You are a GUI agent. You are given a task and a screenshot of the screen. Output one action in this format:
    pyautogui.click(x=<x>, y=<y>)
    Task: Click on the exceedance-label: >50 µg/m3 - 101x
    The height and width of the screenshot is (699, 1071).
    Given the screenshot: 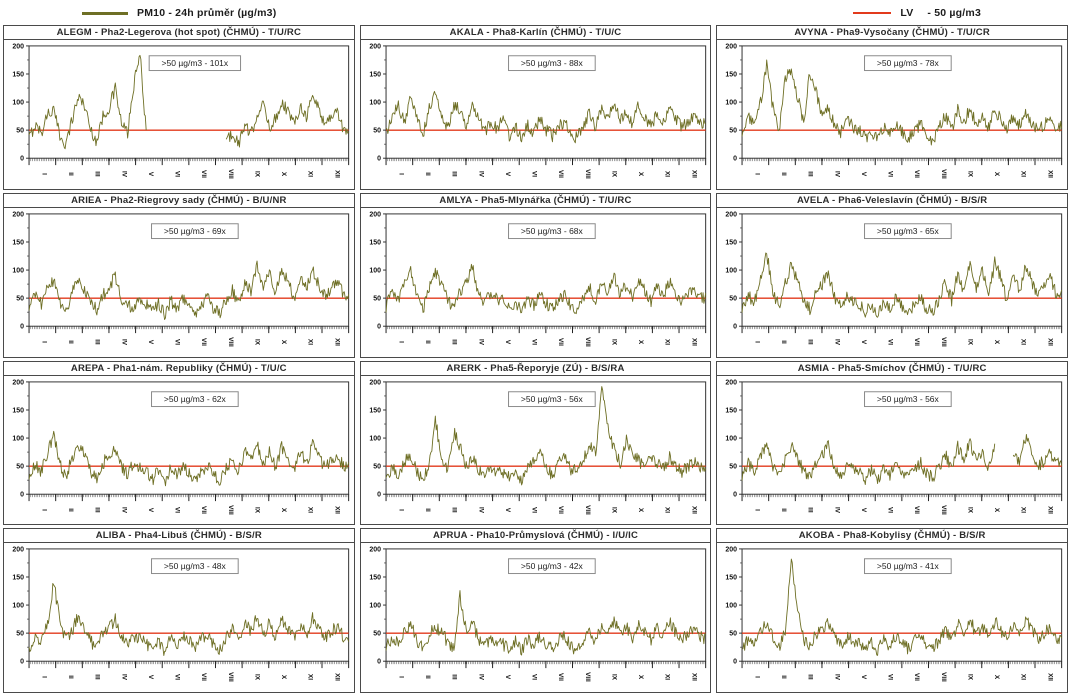 What is the action you would take?
    pyautogui.click(x=195, y=63)
    